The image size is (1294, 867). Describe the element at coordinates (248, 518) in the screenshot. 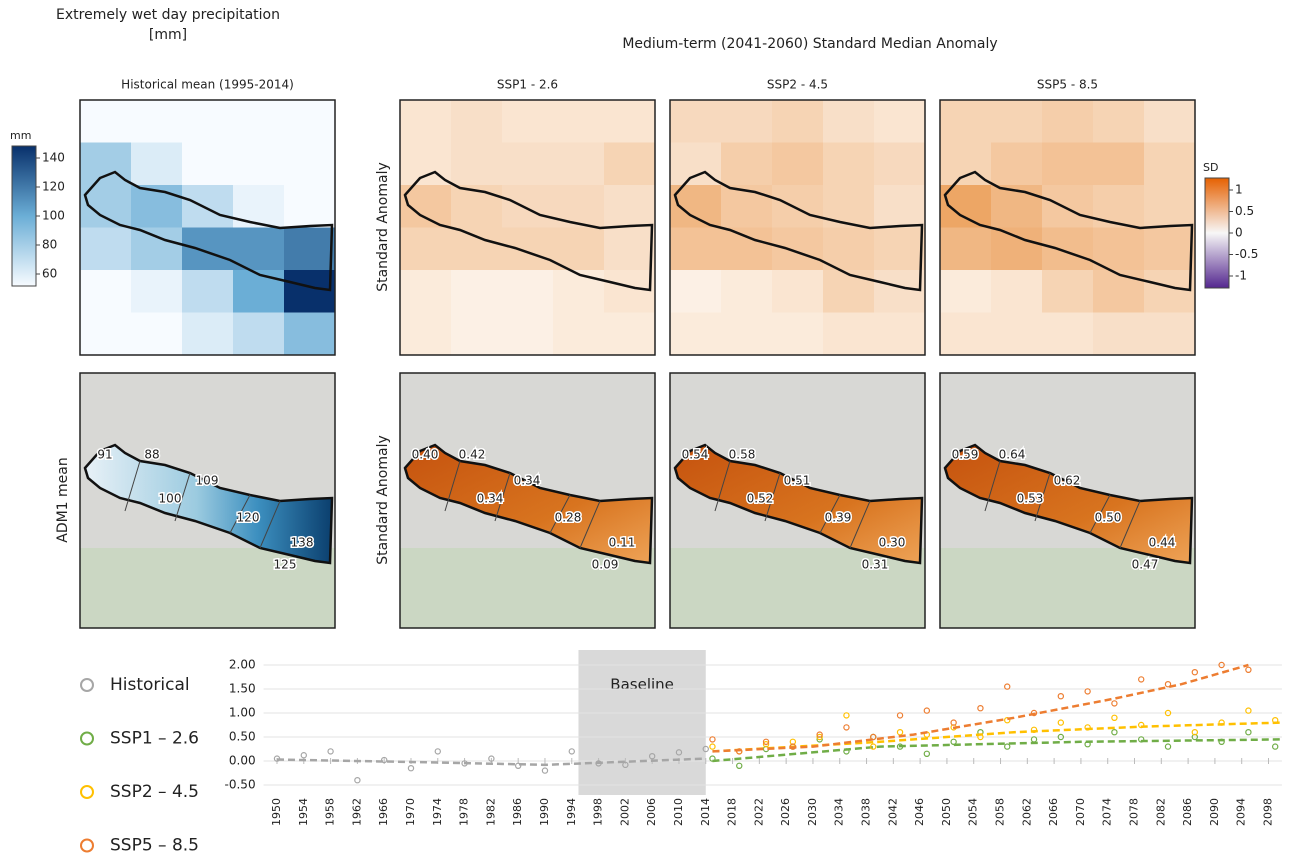

I see `adm1-label: 120` at that location.